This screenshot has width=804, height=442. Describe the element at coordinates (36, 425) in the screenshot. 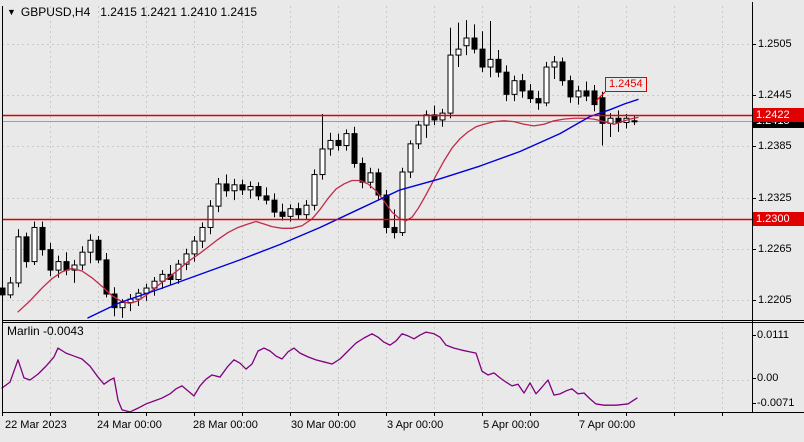

I see `time-tick-label: 22 Mar 2023` at that location.